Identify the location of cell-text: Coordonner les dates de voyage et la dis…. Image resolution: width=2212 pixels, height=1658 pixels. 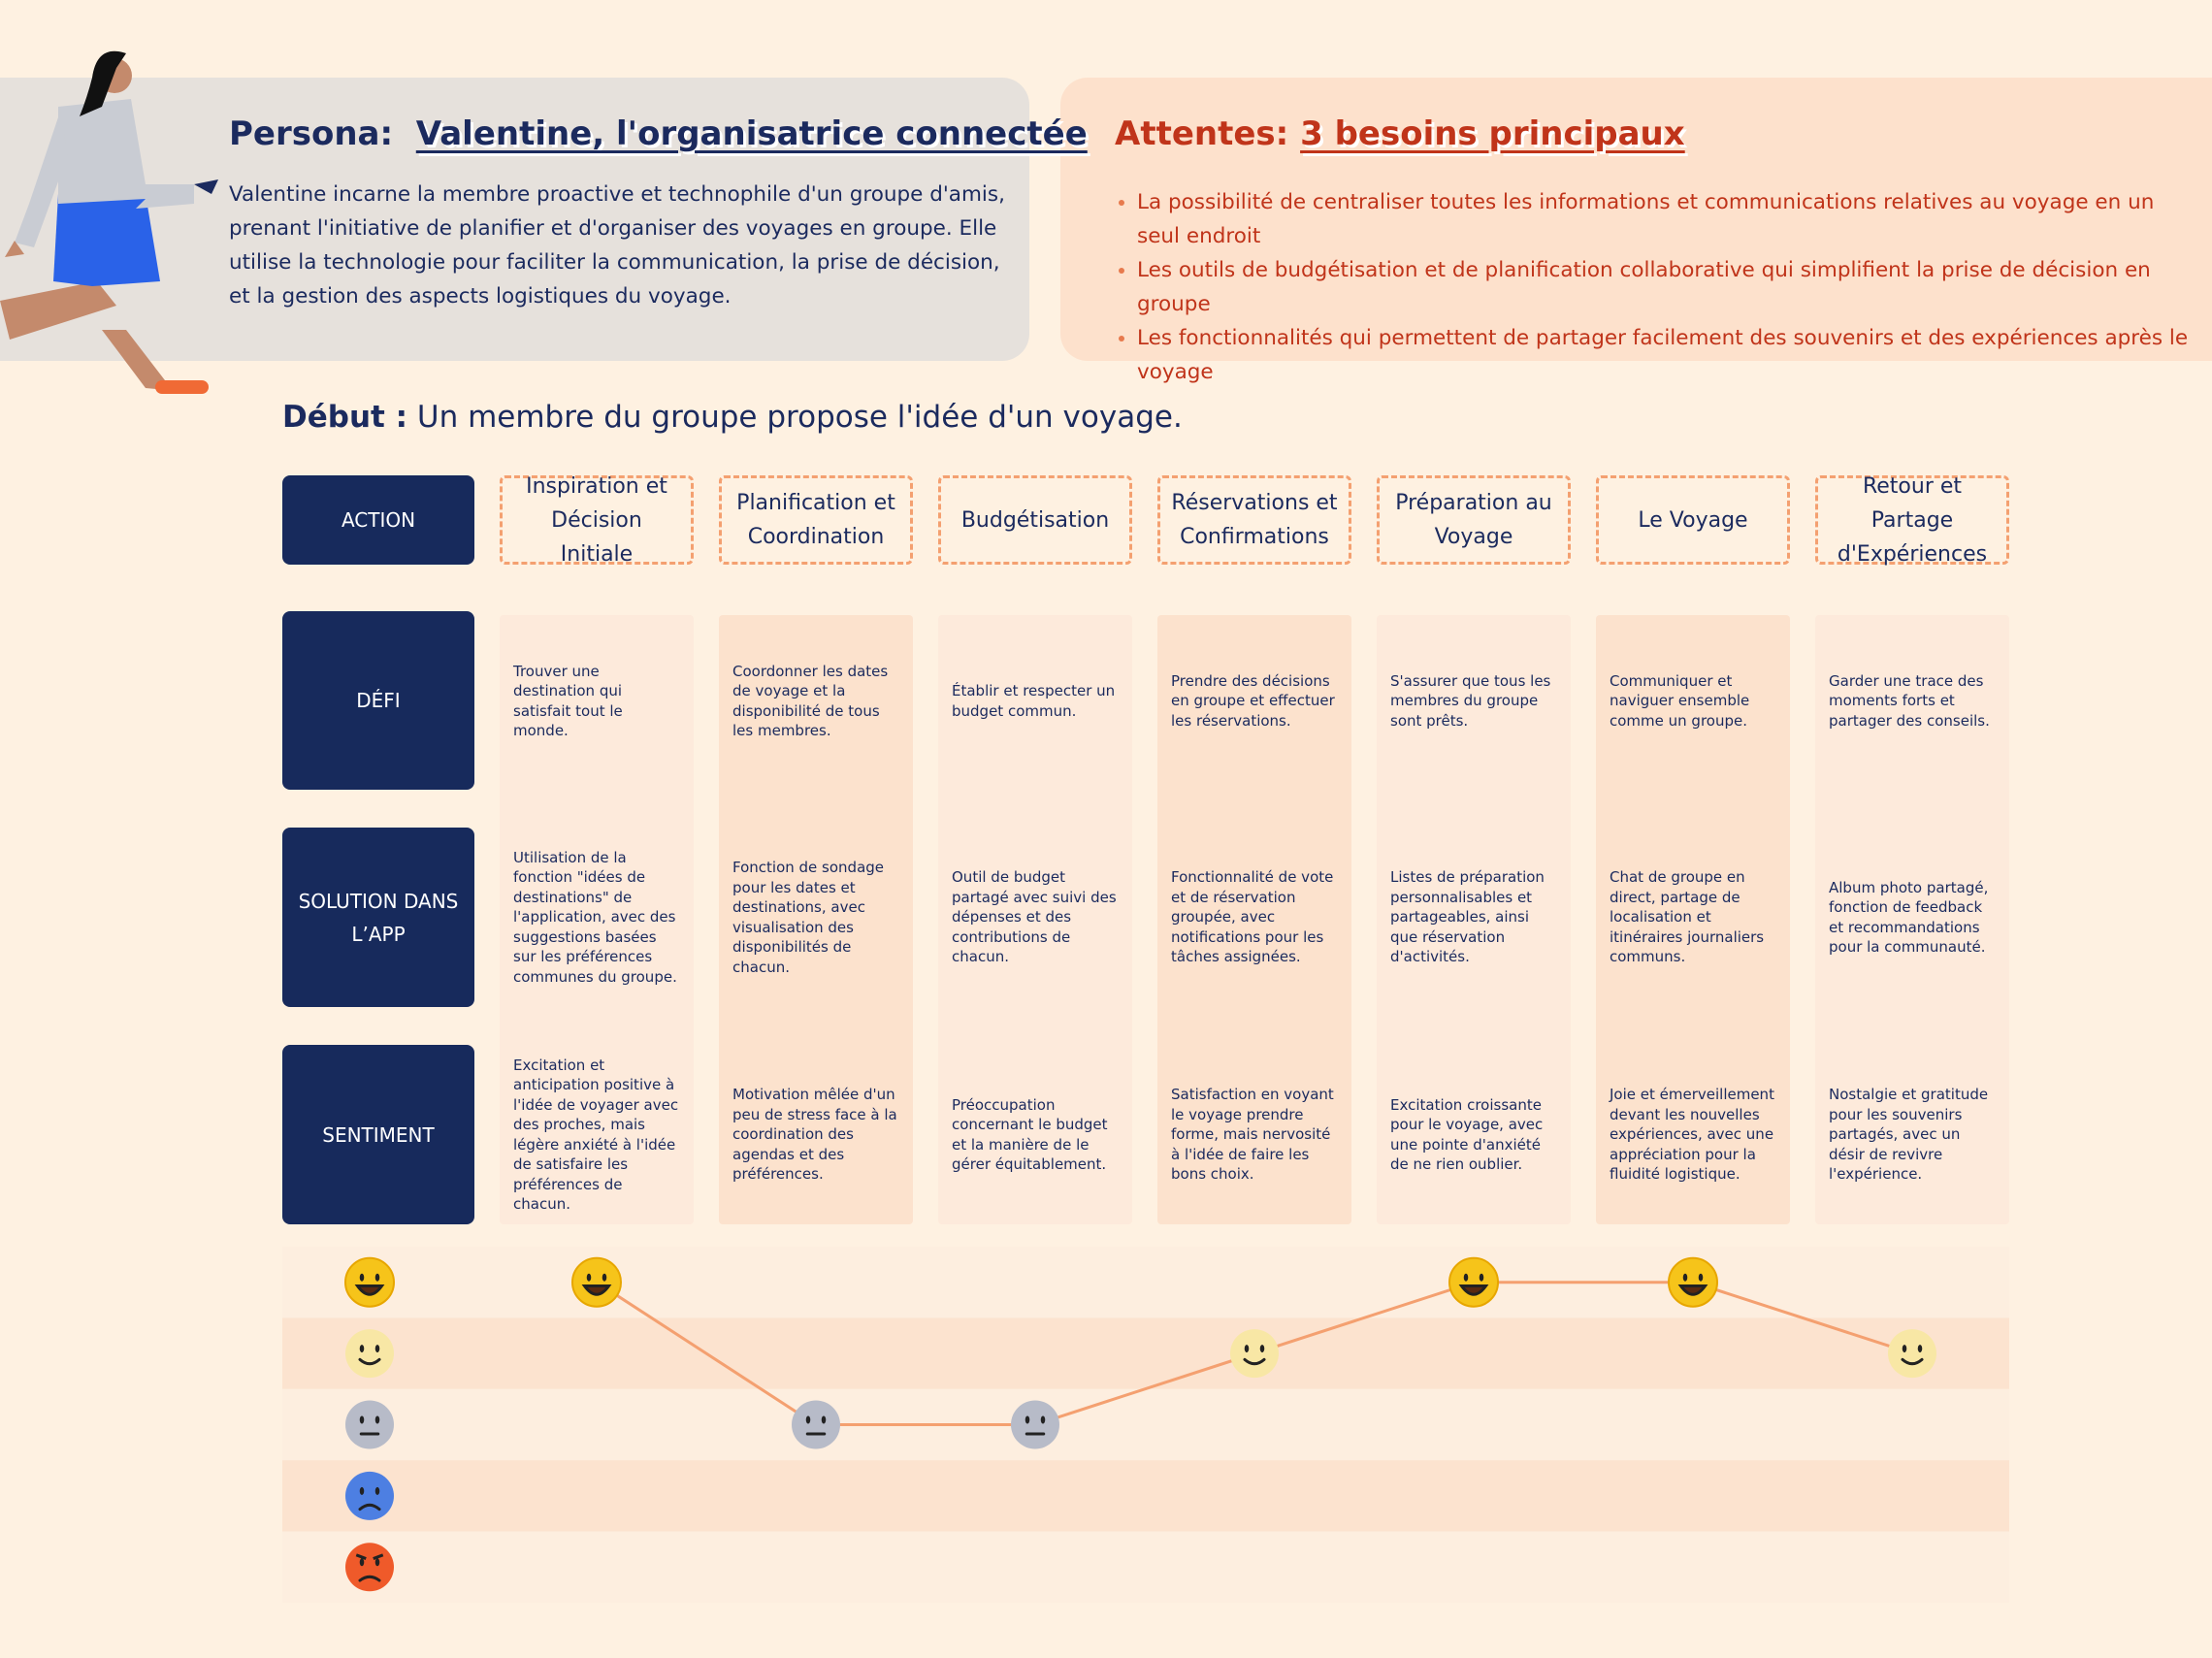
(810, 701).